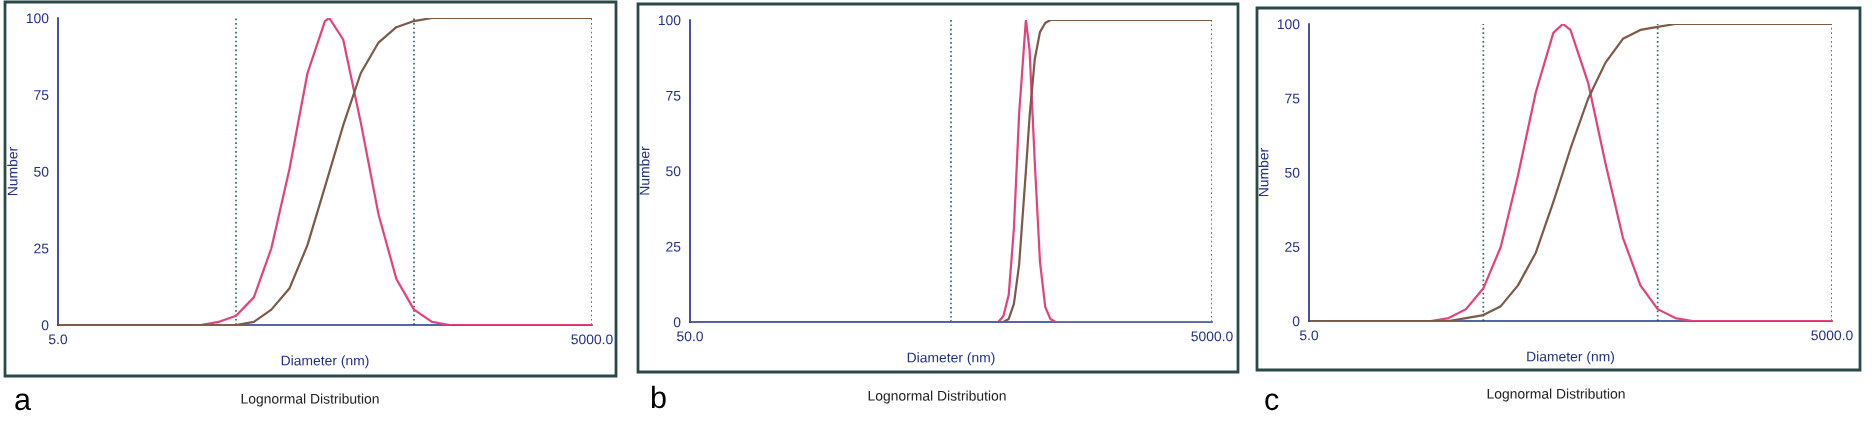  What do you see at coordinates (1272, 402) in the screenshot?
I see `text: c` at bounding box center [1272, 402].